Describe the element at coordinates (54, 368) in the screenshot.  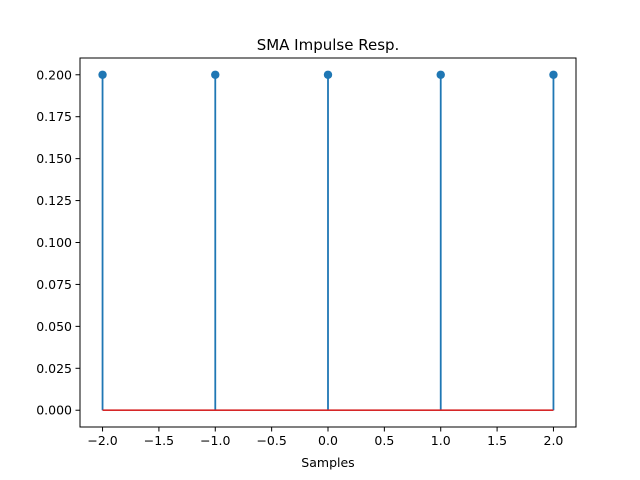
I see `y-tick-label: 0.025` at that location.